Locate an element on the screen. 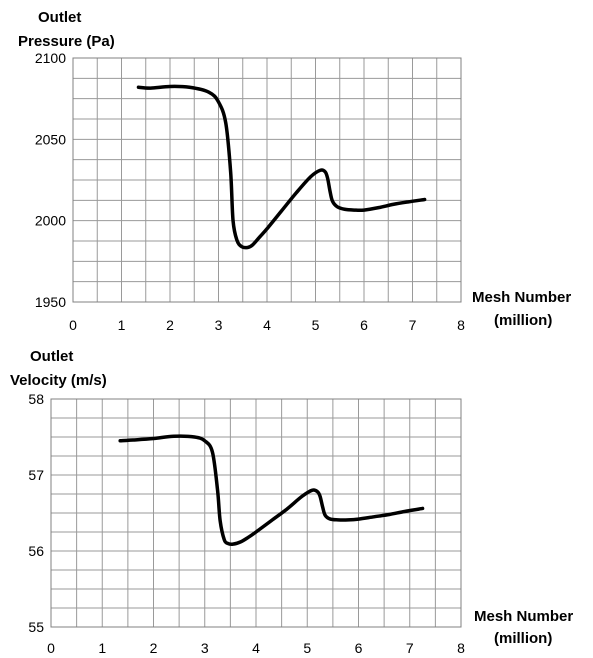  pressure-x-tick-label: 8 is located at coordinates (461, 325).